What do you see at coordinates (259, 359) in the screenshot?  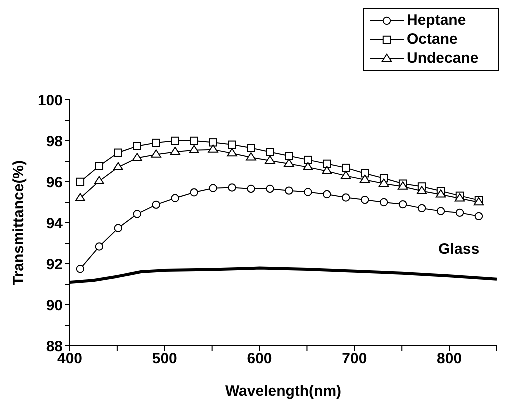 I see `x-tick-label: 600` at bounding box center [259, 359].